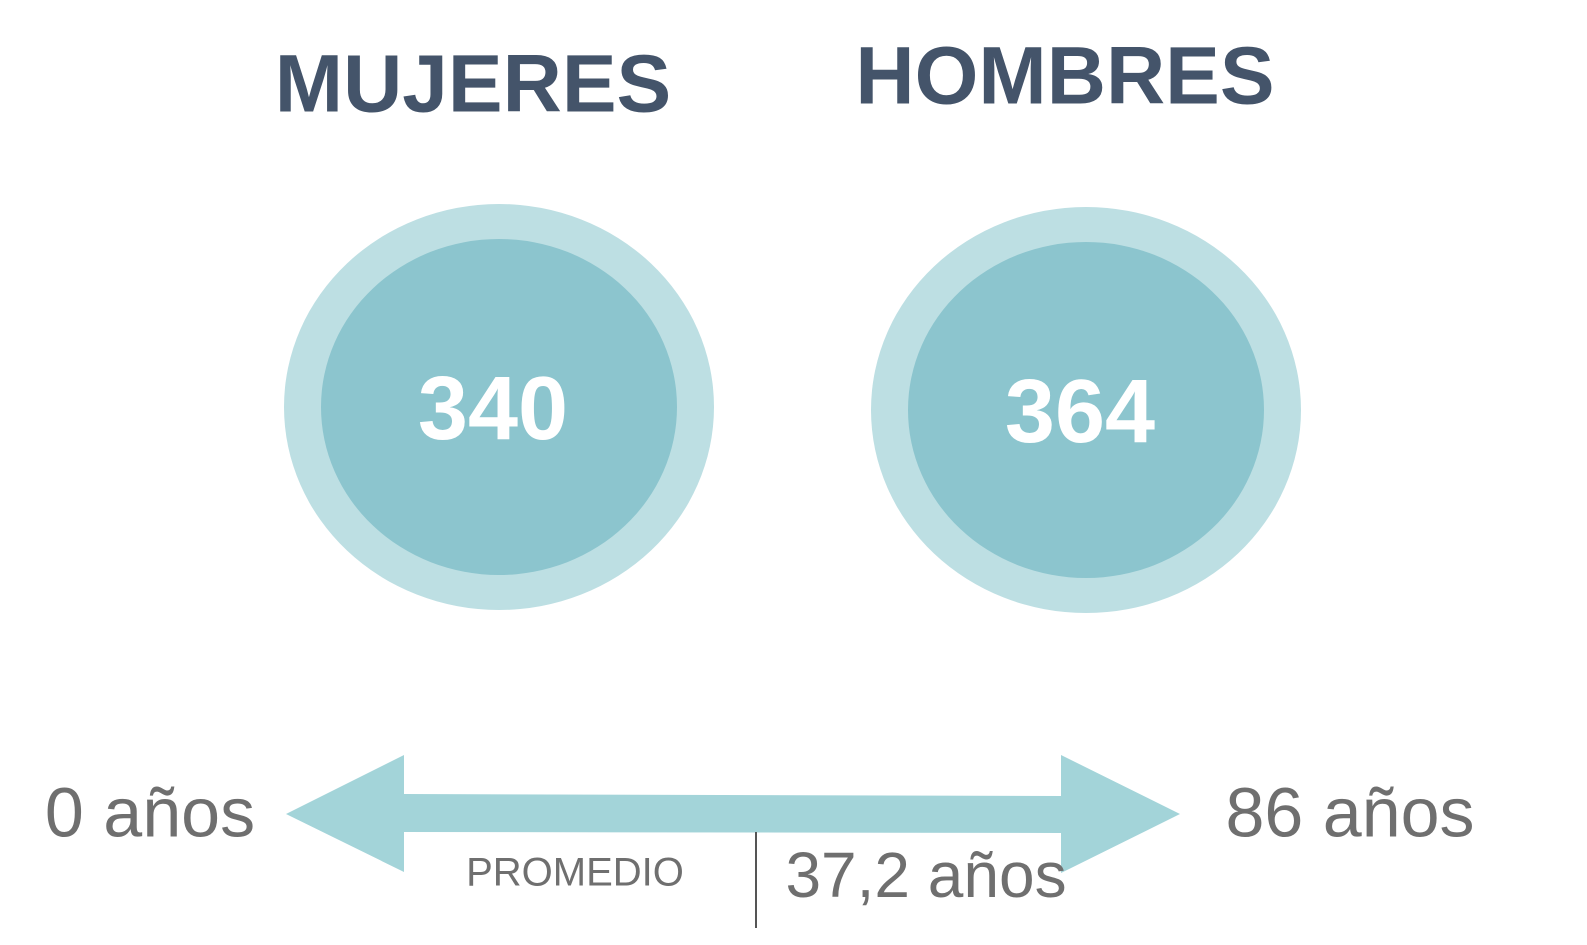  Describe the element at coordinates (925, 875) in the screenshot. I see `average-value: 37,2 años` at that location.